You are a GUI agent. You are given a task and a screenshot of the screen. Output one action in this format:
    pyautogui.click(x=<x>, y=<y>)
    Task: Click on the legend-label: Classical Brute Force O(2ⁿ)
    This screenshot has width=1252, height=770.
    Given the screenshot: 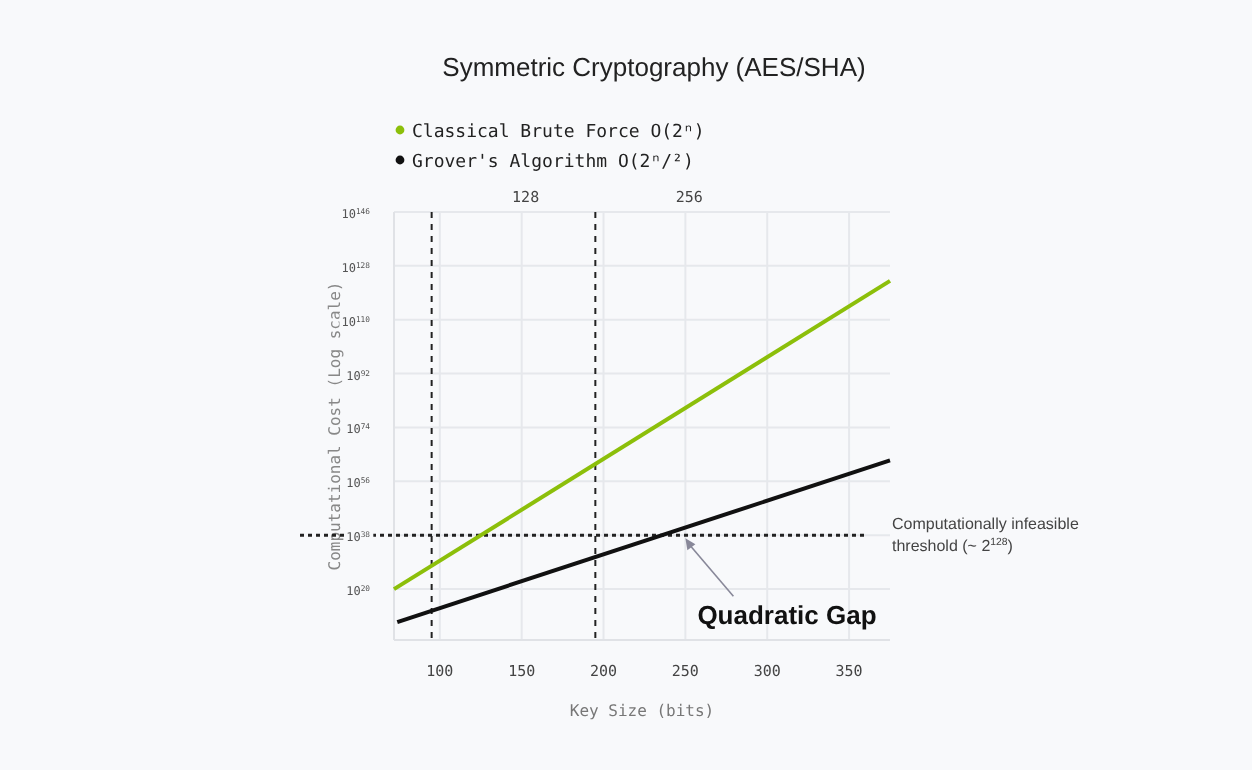 What is the action you would take?
    pyautogui.click(x=558, y=133)
    